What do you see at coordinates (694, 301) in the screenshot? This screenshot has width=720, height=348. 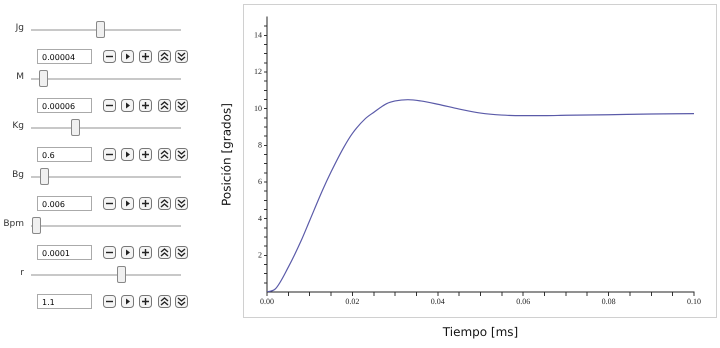 I see `x-tick-label: 0.10` at bounding box center [694, 301].